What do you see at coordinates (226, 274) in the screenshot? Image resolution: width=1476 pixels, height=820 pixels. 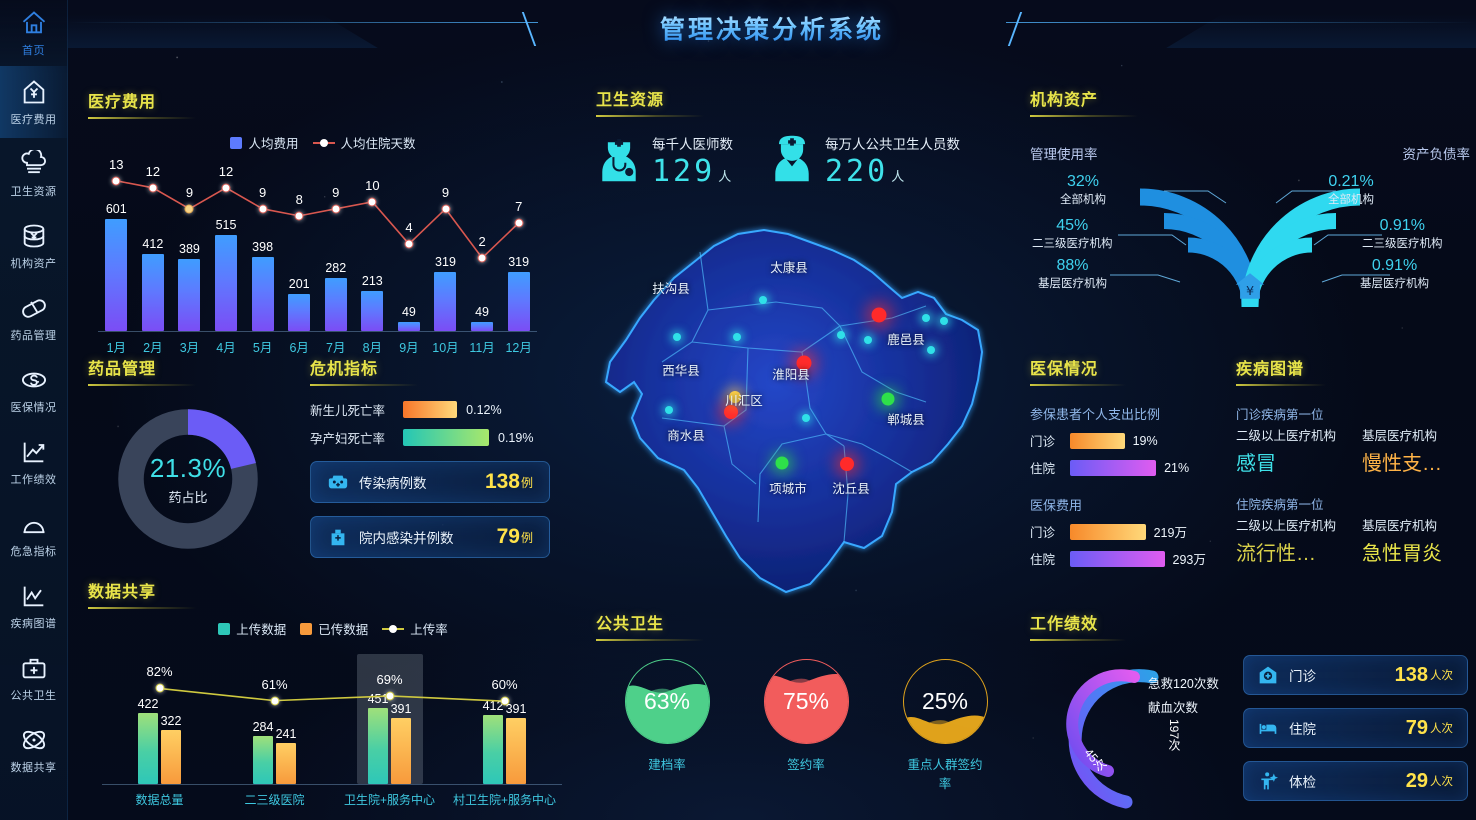 I see `bar-column: 515` at bounding box center [226, 274].